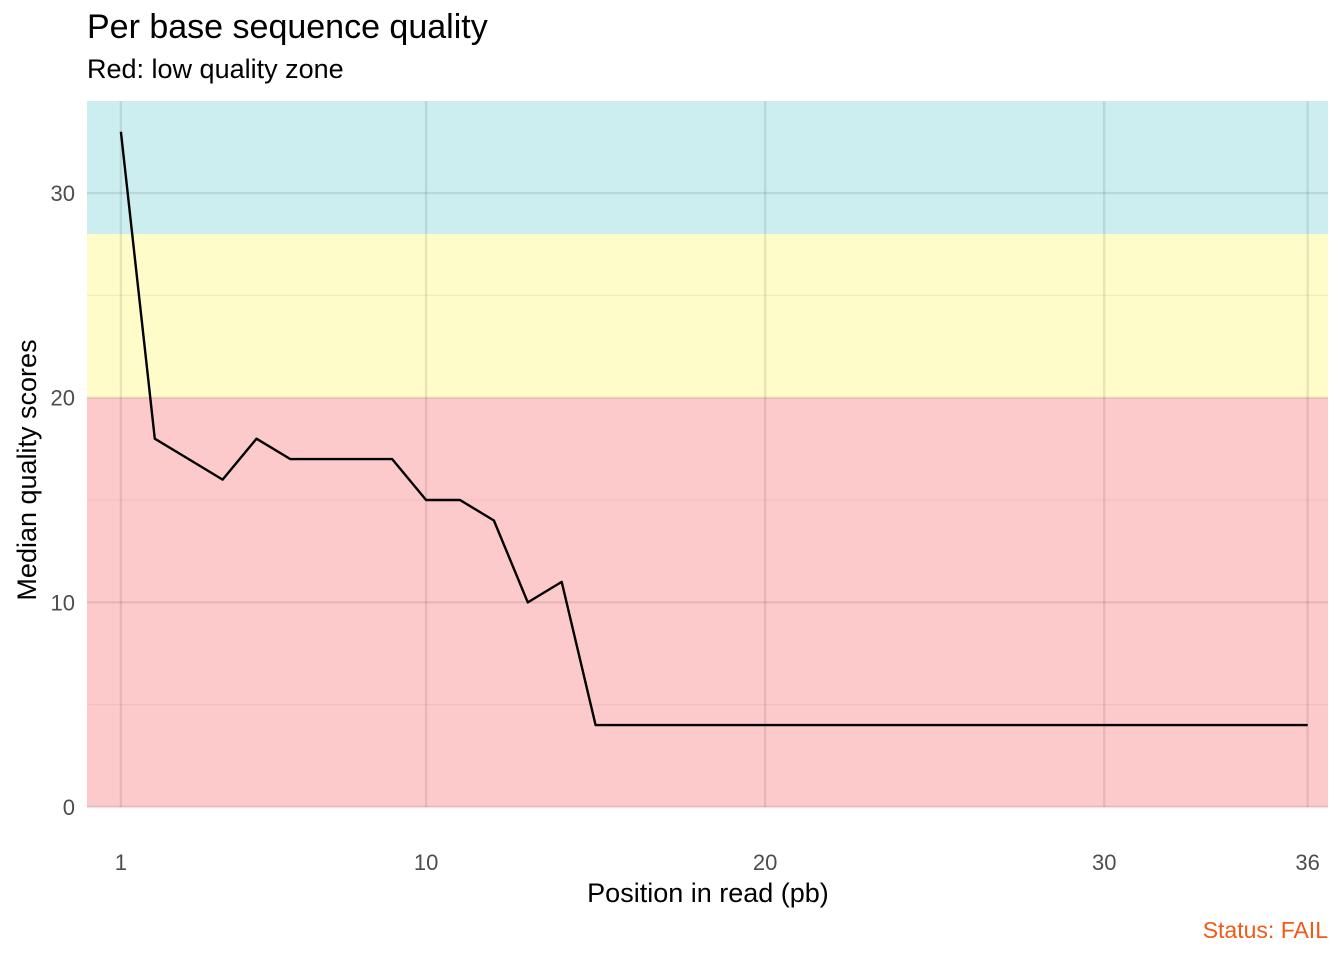 The image size is (1344, 960). I want to click on x-tick-label: 20, so click(765, 862).